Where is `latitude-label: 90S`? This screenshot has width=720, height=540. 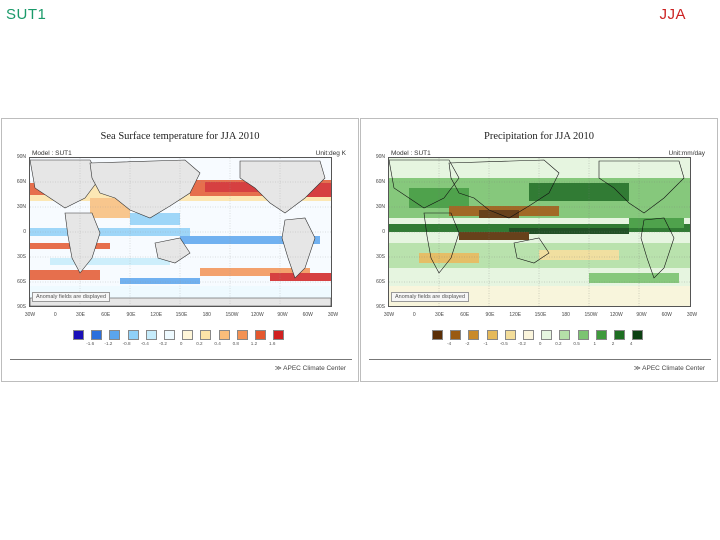 latitude-label: 90S is located at coordinates (380, 307).